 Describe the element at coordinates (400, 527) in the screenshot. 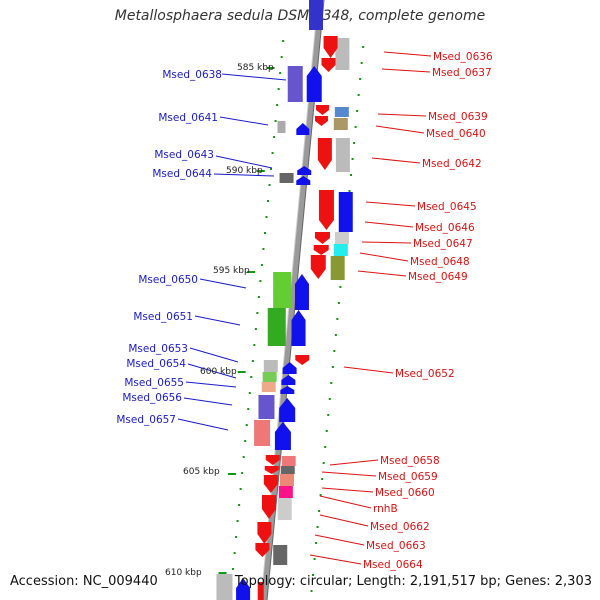

I see `gene-label-msed-0662: Msed_0662` at that location.